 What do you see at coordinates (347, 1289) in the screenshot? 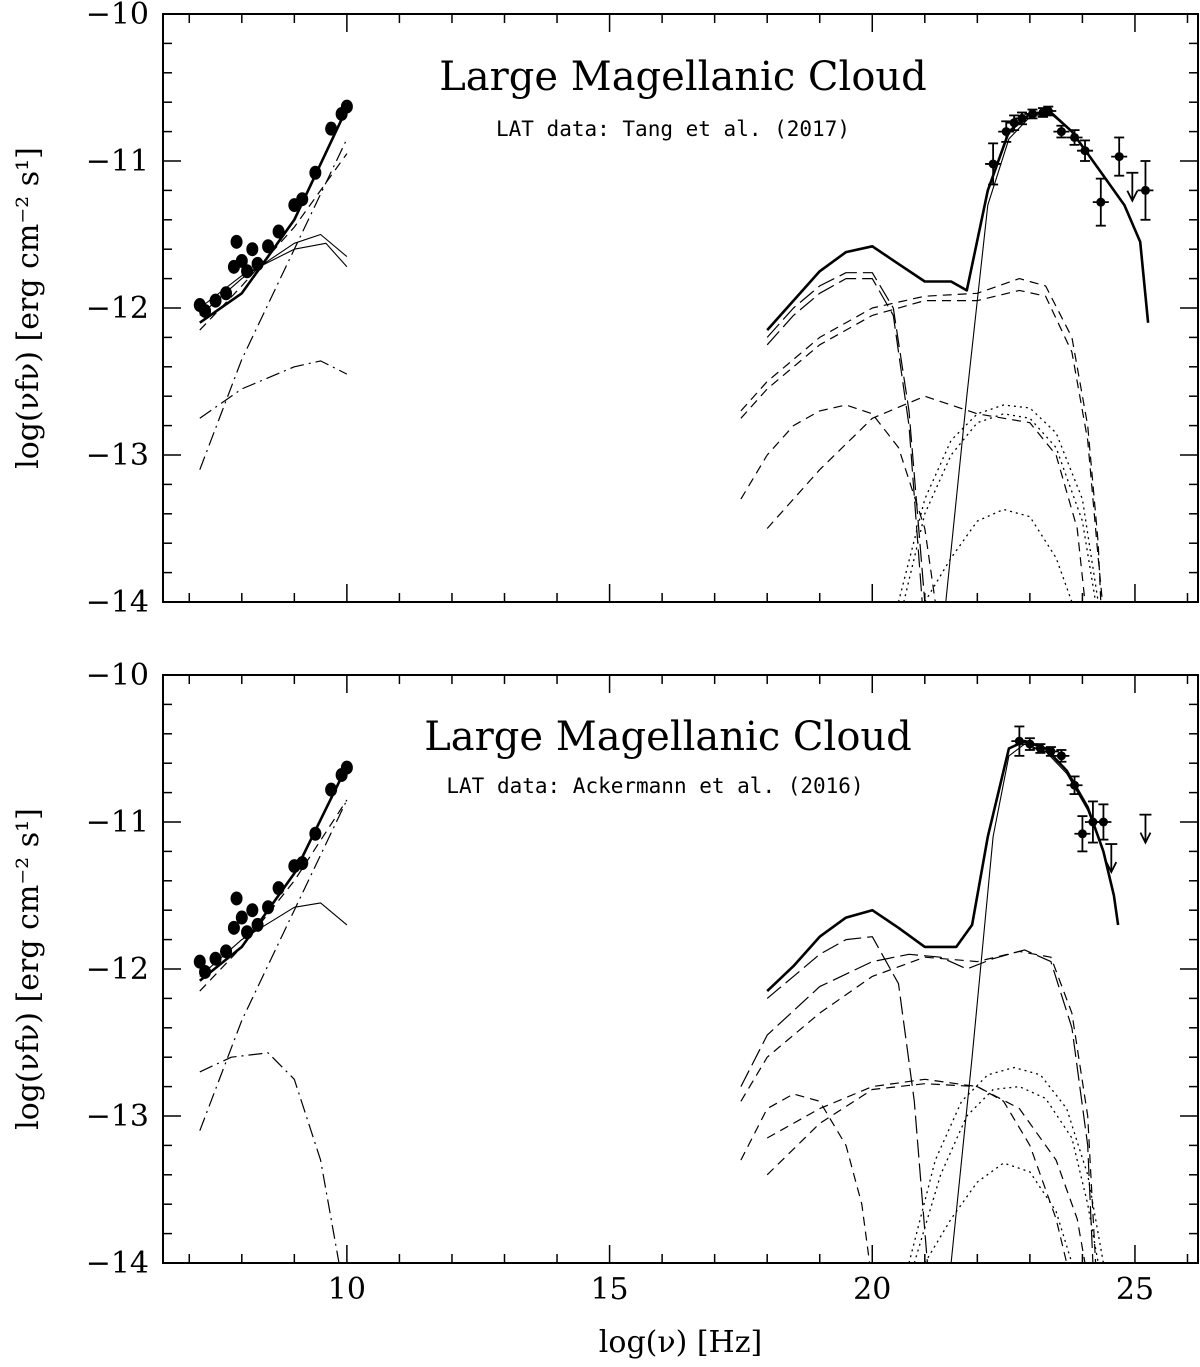
I see `x-tick-label: 10` at bounding box center [347, 1289].